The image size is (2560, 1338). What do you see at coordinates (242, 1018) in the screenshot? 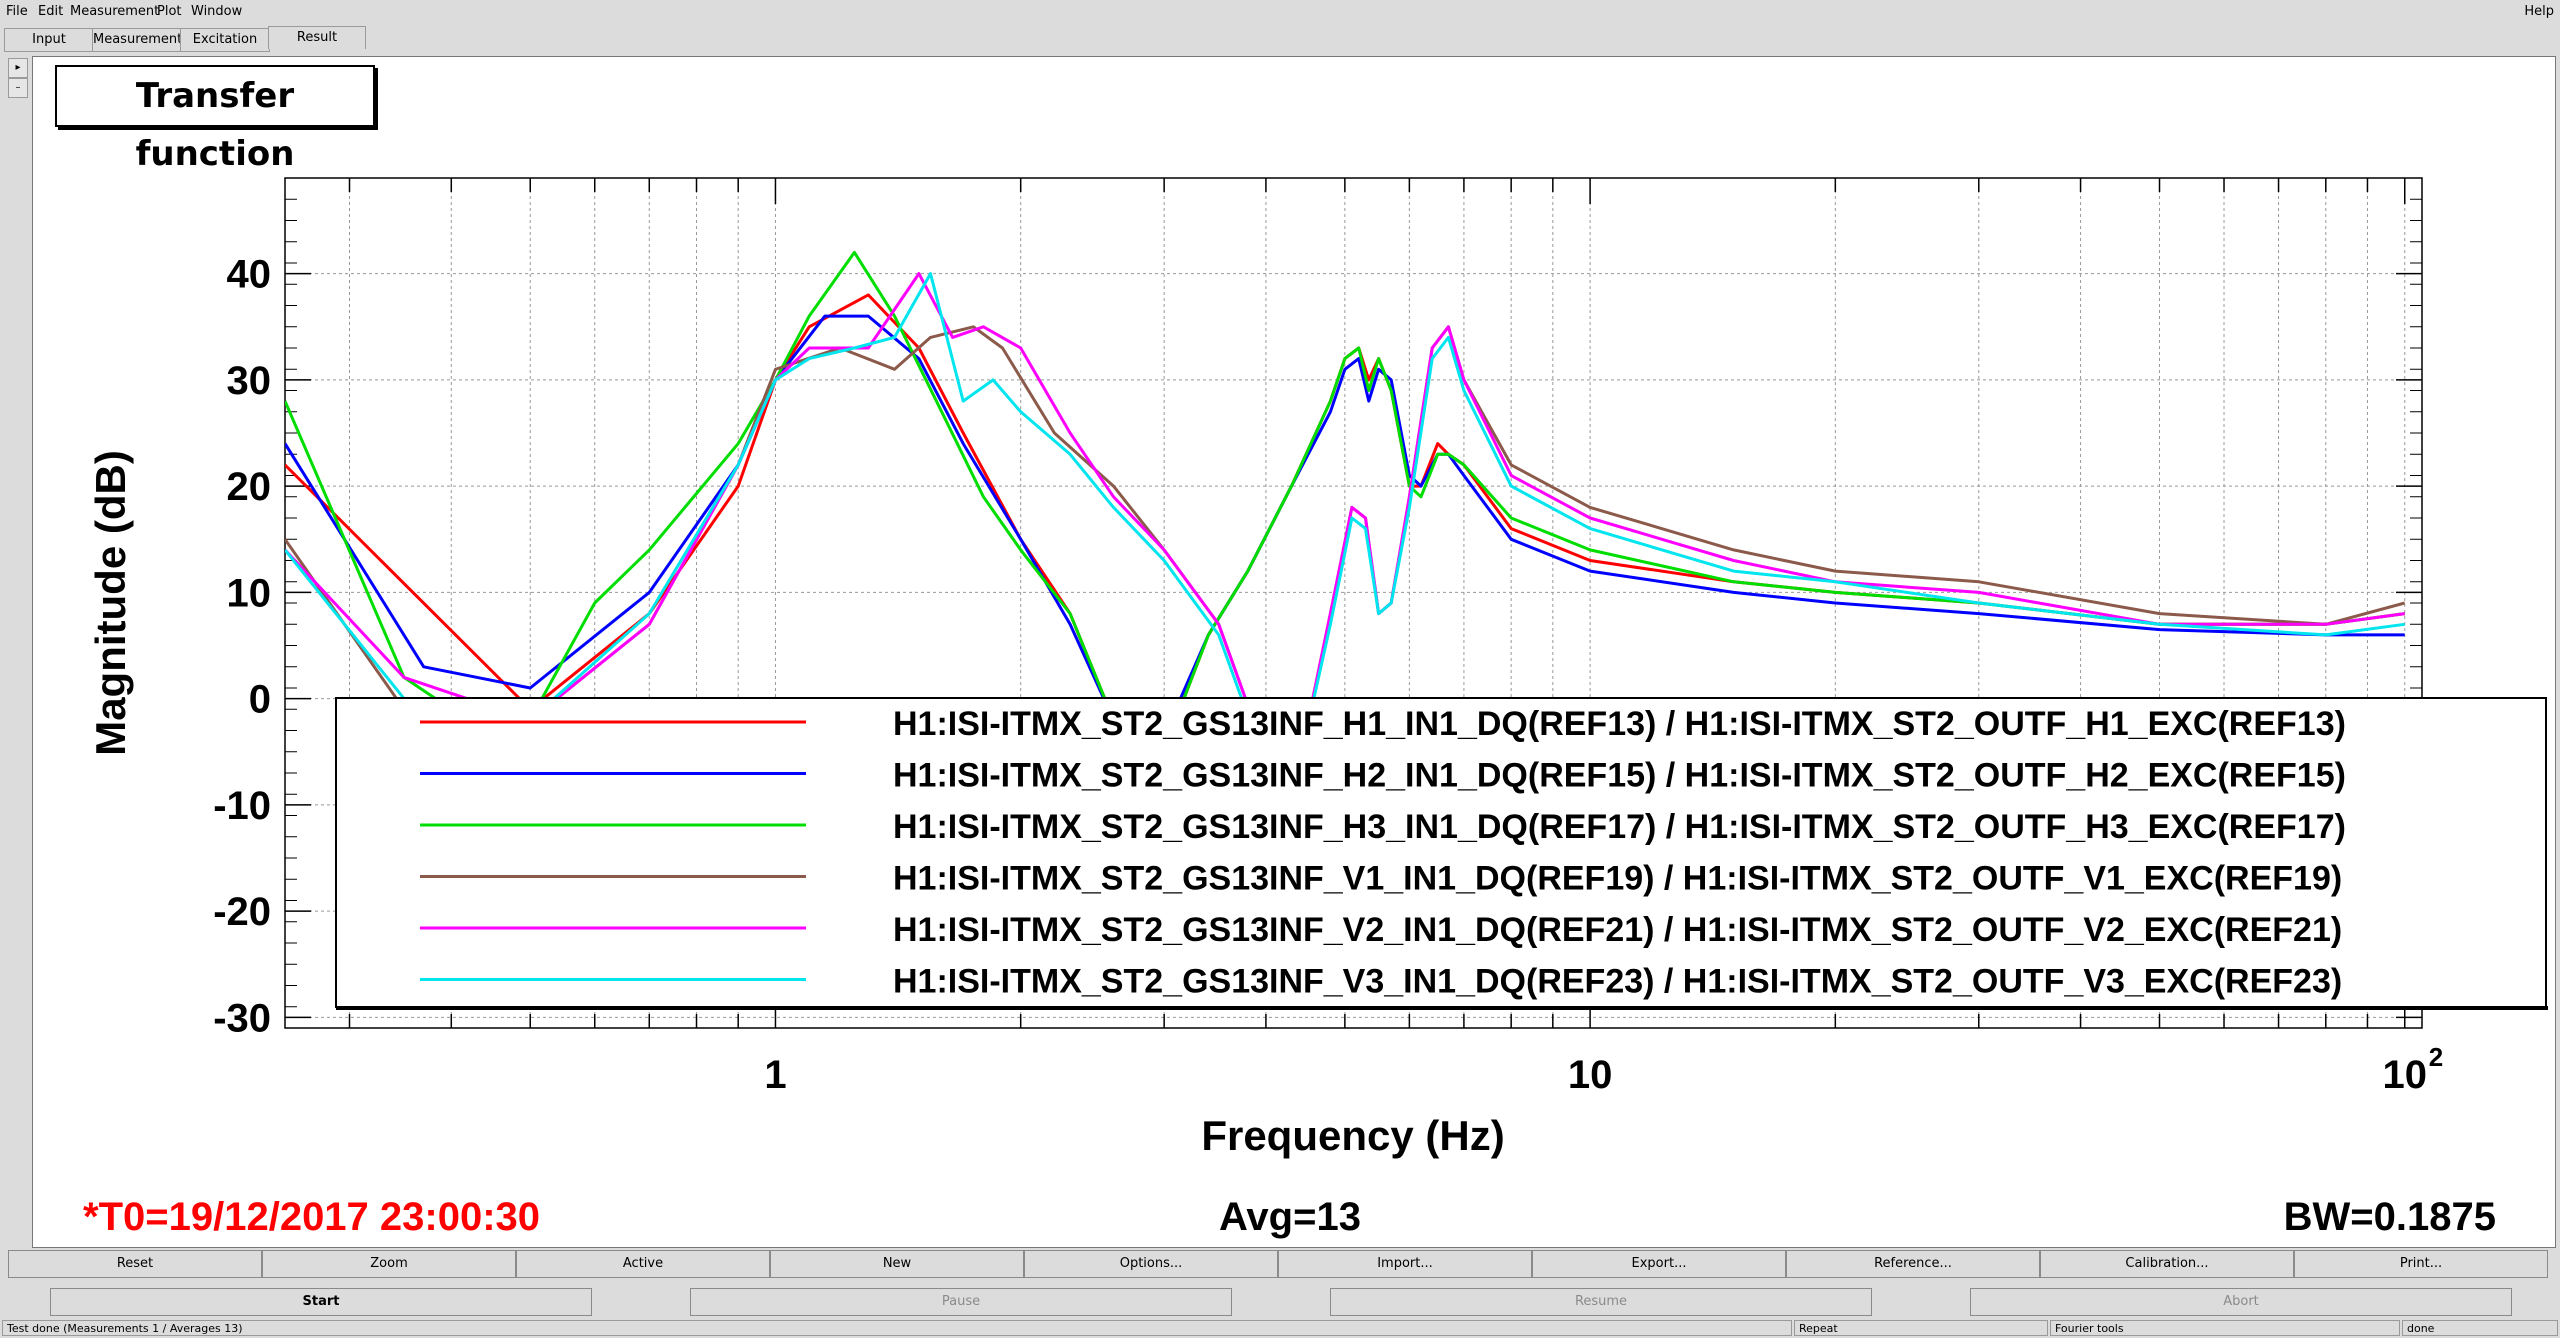
I see `y-tick-label: -30` at bounding box center [242, 1018].